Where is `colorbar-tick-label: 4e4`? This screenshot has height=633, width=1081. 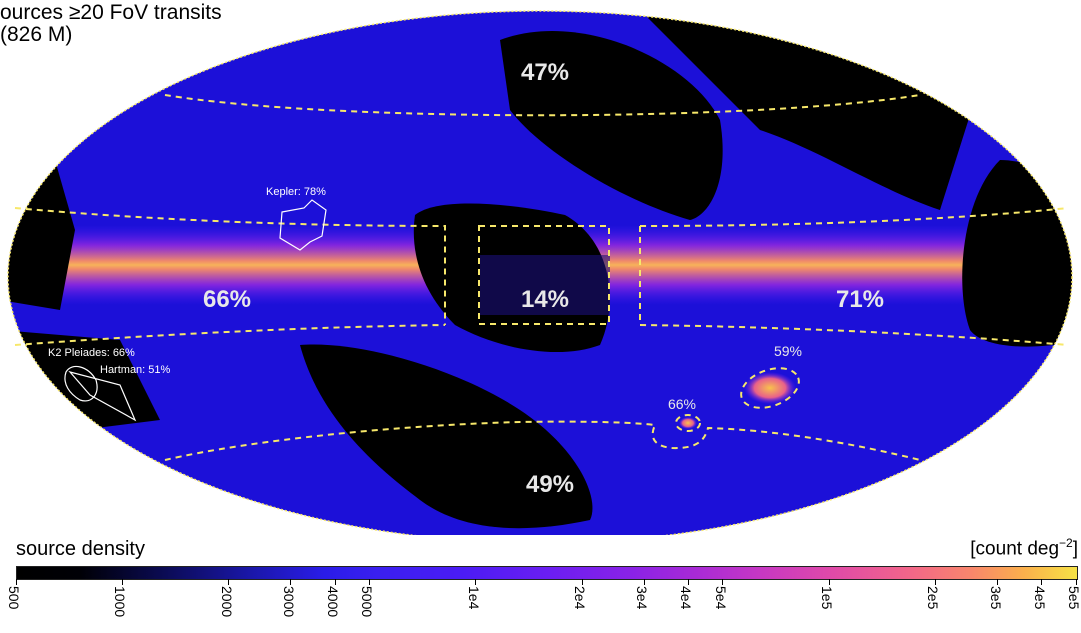 colorbar-tick-label: 4e4 is located at coordinates (686, 598).